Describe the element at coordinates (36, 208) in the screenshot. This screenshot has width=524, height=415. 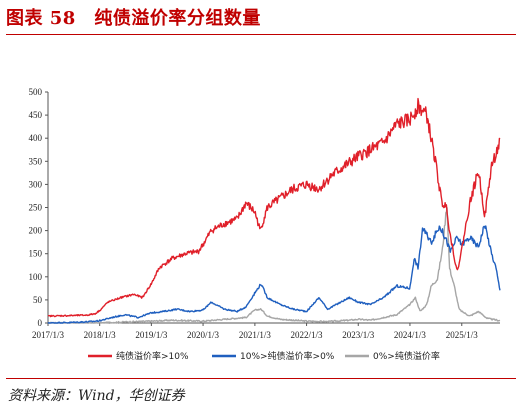
I see `y-tick-label: 250` at that location.